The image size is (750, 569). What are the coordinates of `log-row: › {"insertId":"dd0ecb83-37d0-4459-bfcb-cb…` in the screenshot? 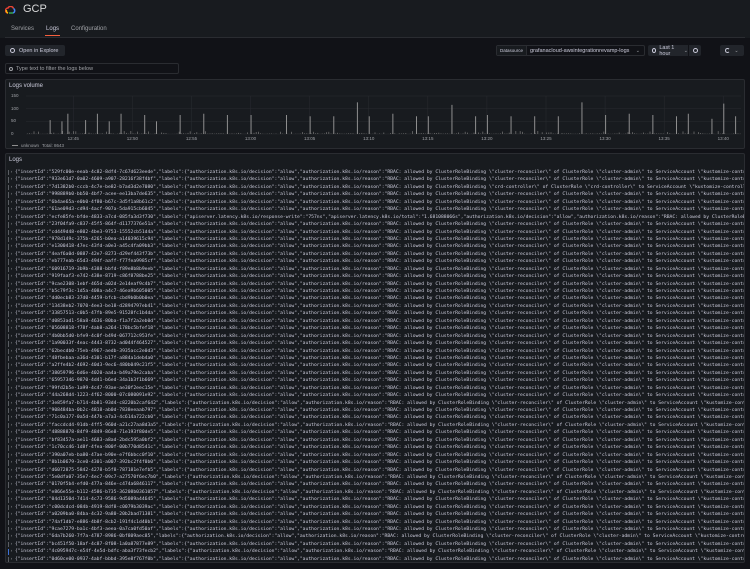 It's located at (375, 299).